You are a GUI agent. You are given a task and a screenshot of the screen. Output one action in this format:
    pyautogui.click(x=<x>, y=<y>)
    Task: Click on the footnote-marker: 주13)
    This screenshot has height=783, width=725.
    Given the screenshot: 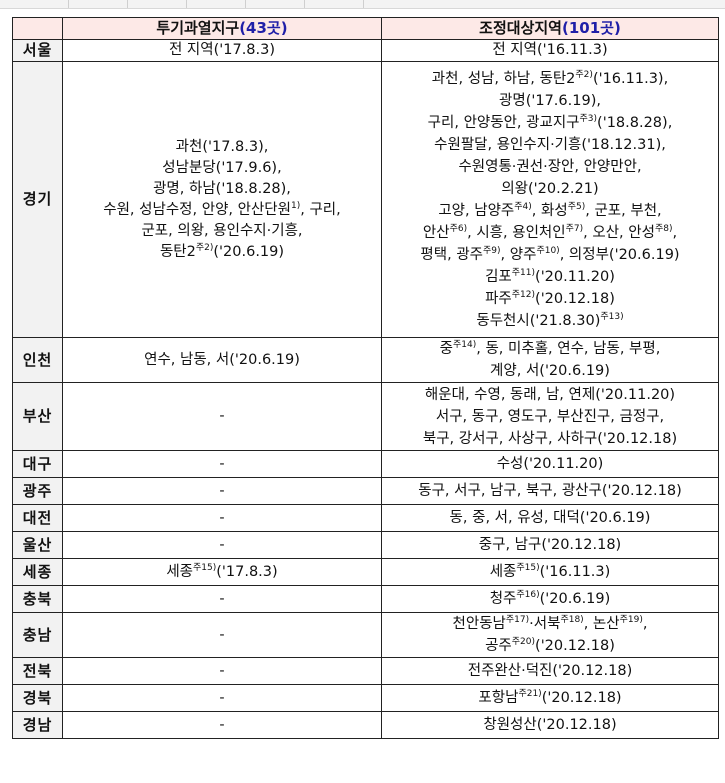 What is the action you would take?
    pyautogui.click(x=612, y=316)
    